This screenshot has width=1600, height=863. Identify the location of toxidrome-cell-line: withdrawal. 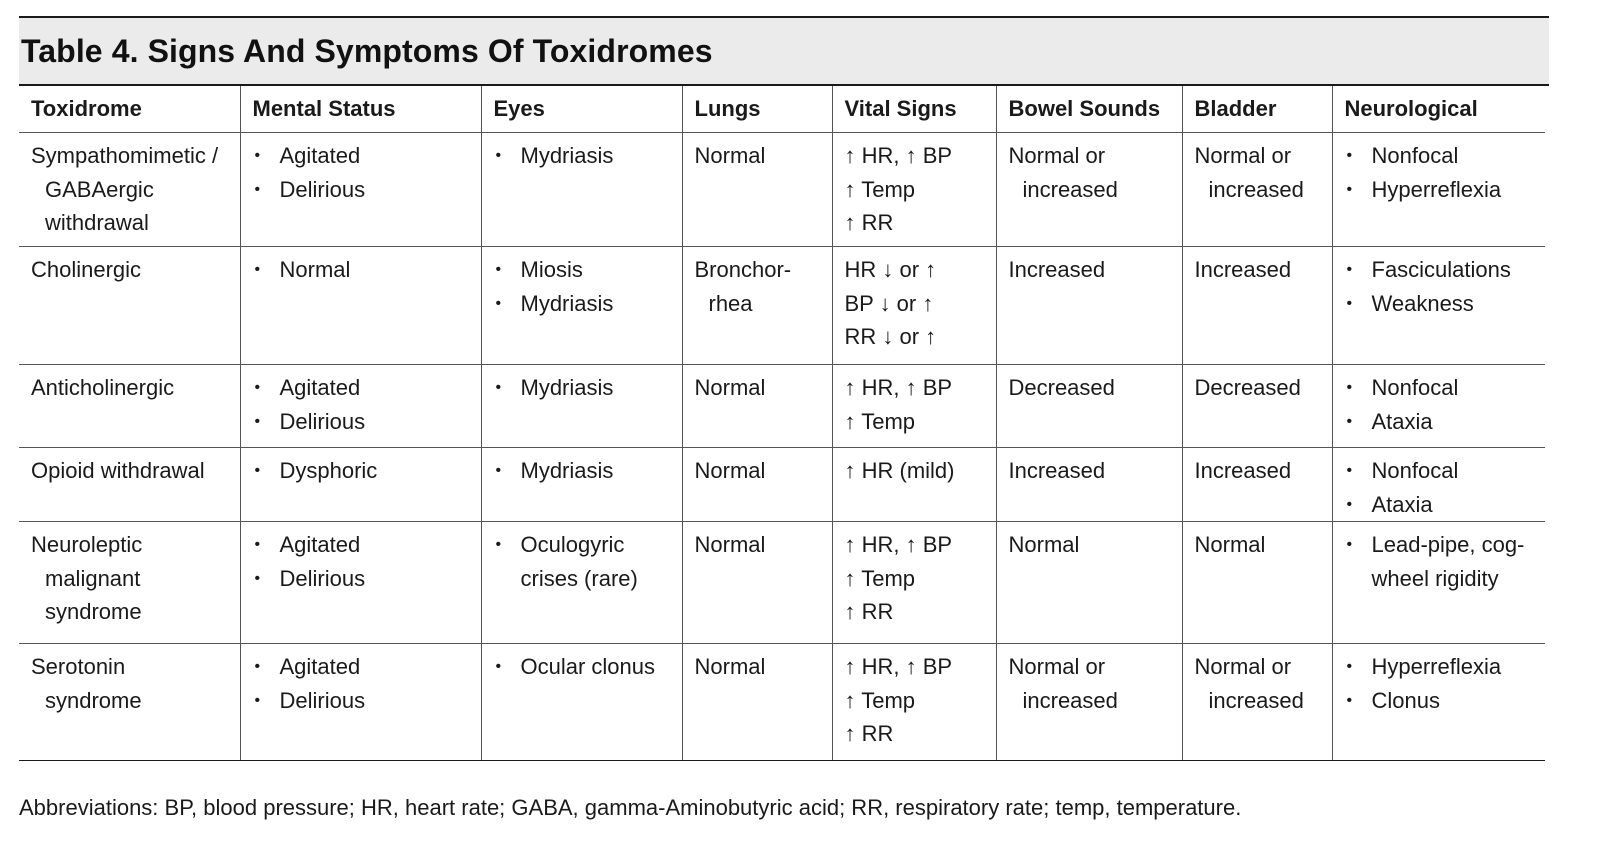
(97, 223).